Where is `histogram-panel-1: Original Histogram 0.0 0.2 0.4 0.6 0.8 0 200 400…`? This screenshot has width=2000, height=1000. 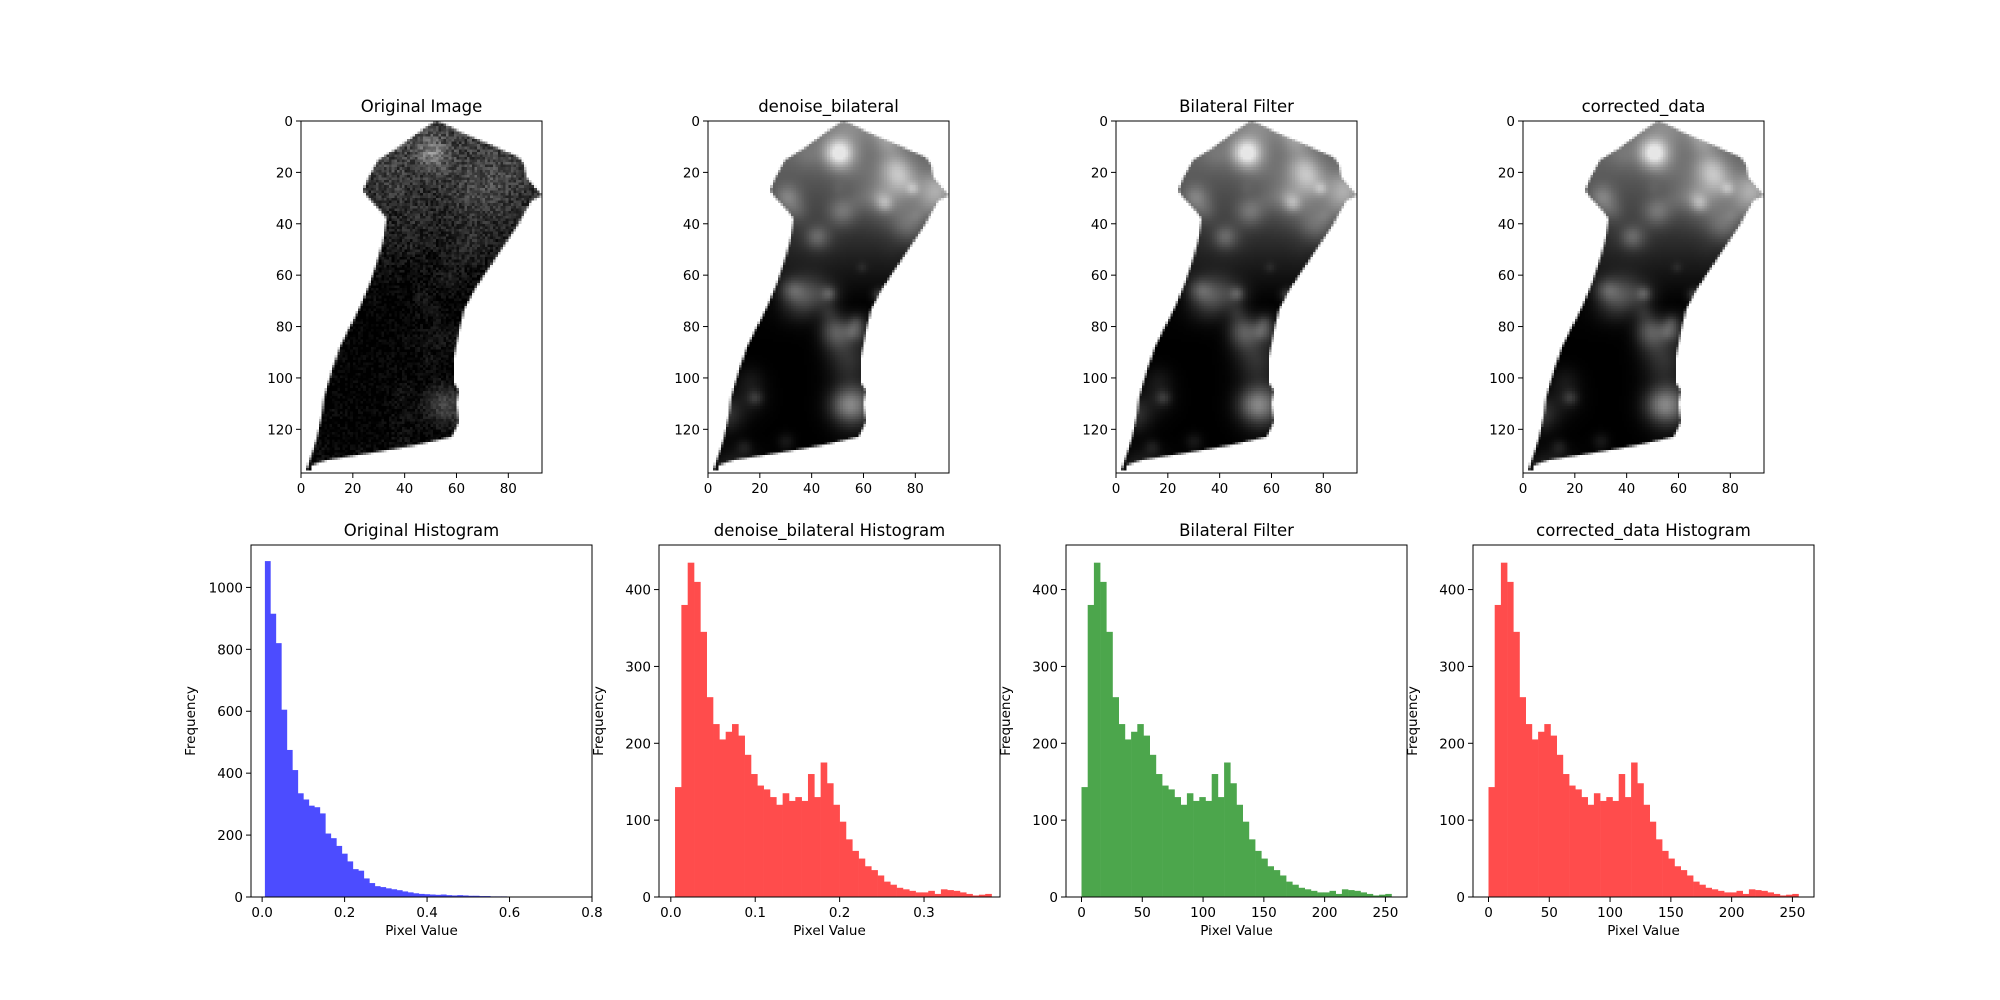
histogram-panel-1: Original Histogram 0.0 0.2 0.4 0.6 0.8 0 200 400… is located at coordinates (393, 730).